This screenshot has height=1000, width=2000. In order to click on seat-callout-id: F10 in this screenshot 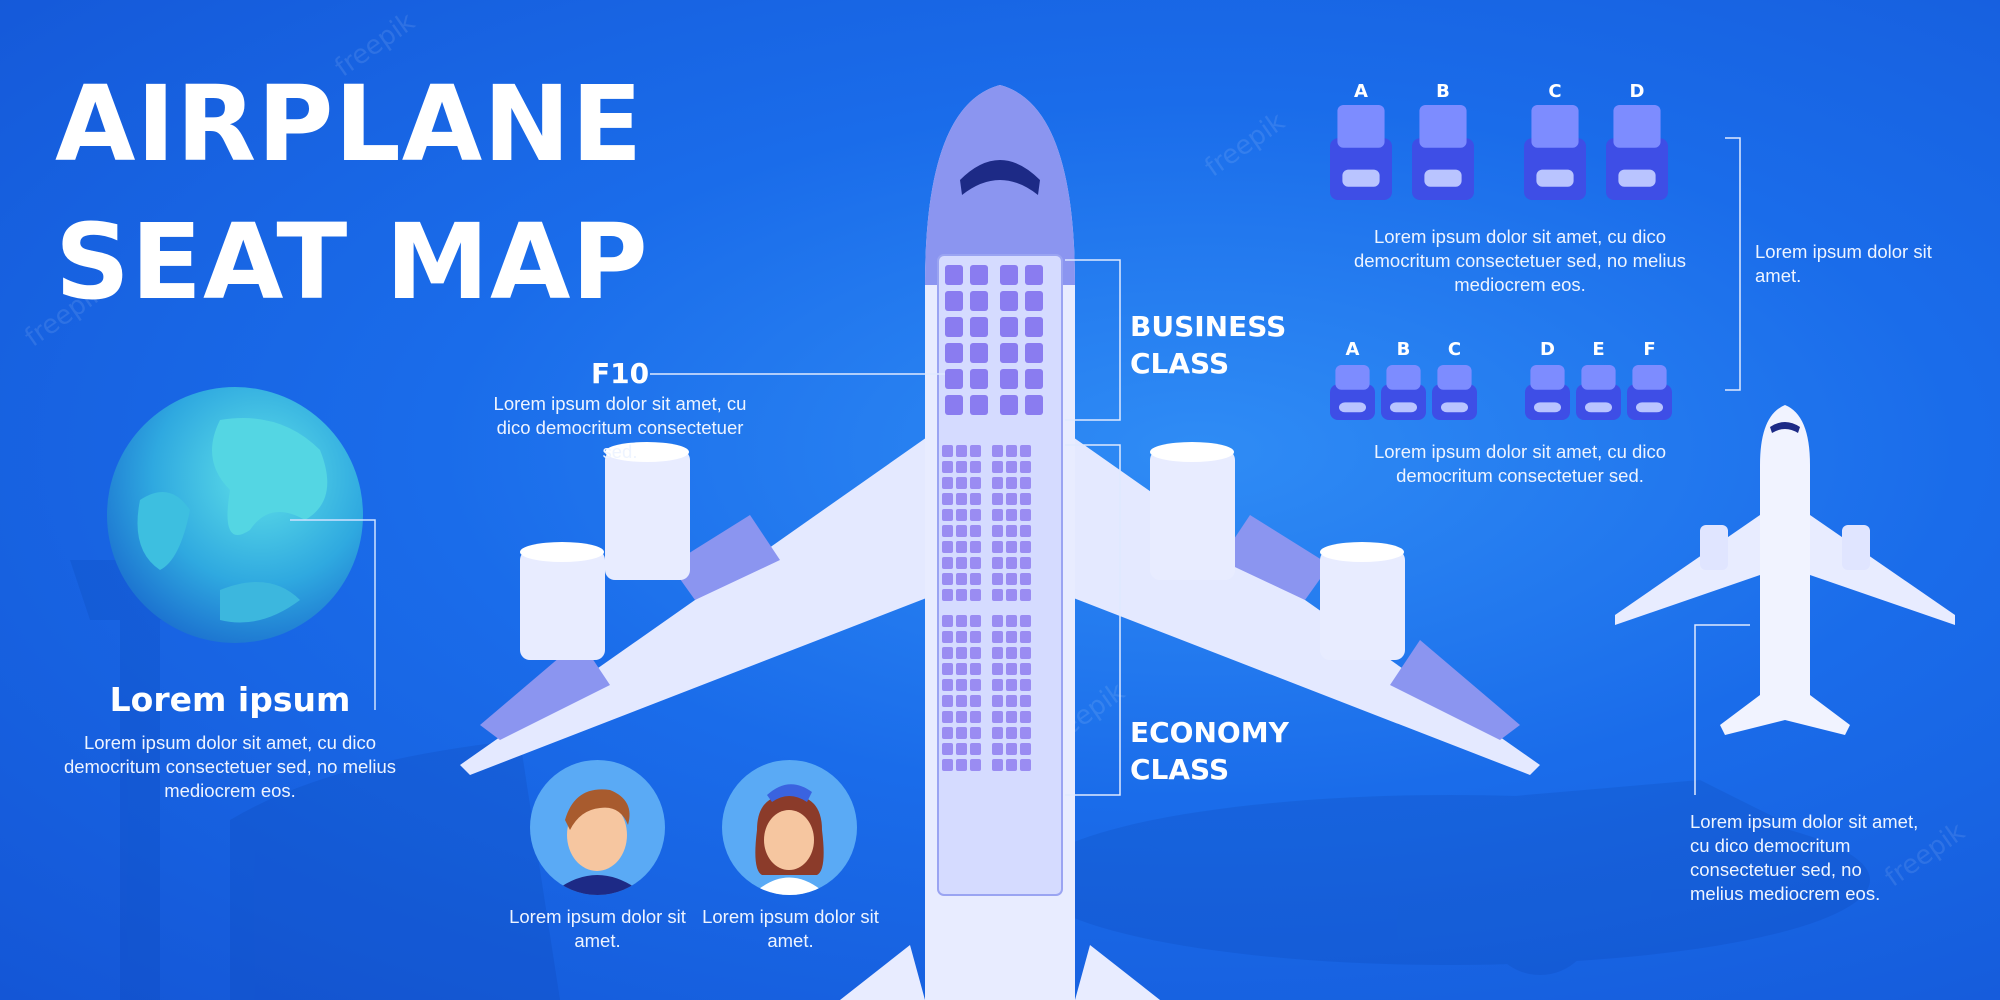, I will do `click(620, 373)`.